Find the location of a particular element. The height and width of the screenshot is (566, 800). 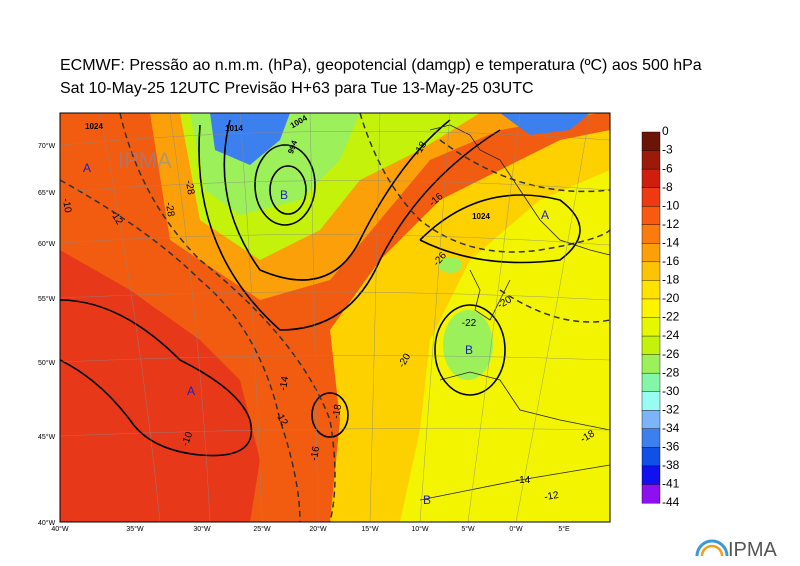

lon-label: 40°W is located at coordinates (60, 529).